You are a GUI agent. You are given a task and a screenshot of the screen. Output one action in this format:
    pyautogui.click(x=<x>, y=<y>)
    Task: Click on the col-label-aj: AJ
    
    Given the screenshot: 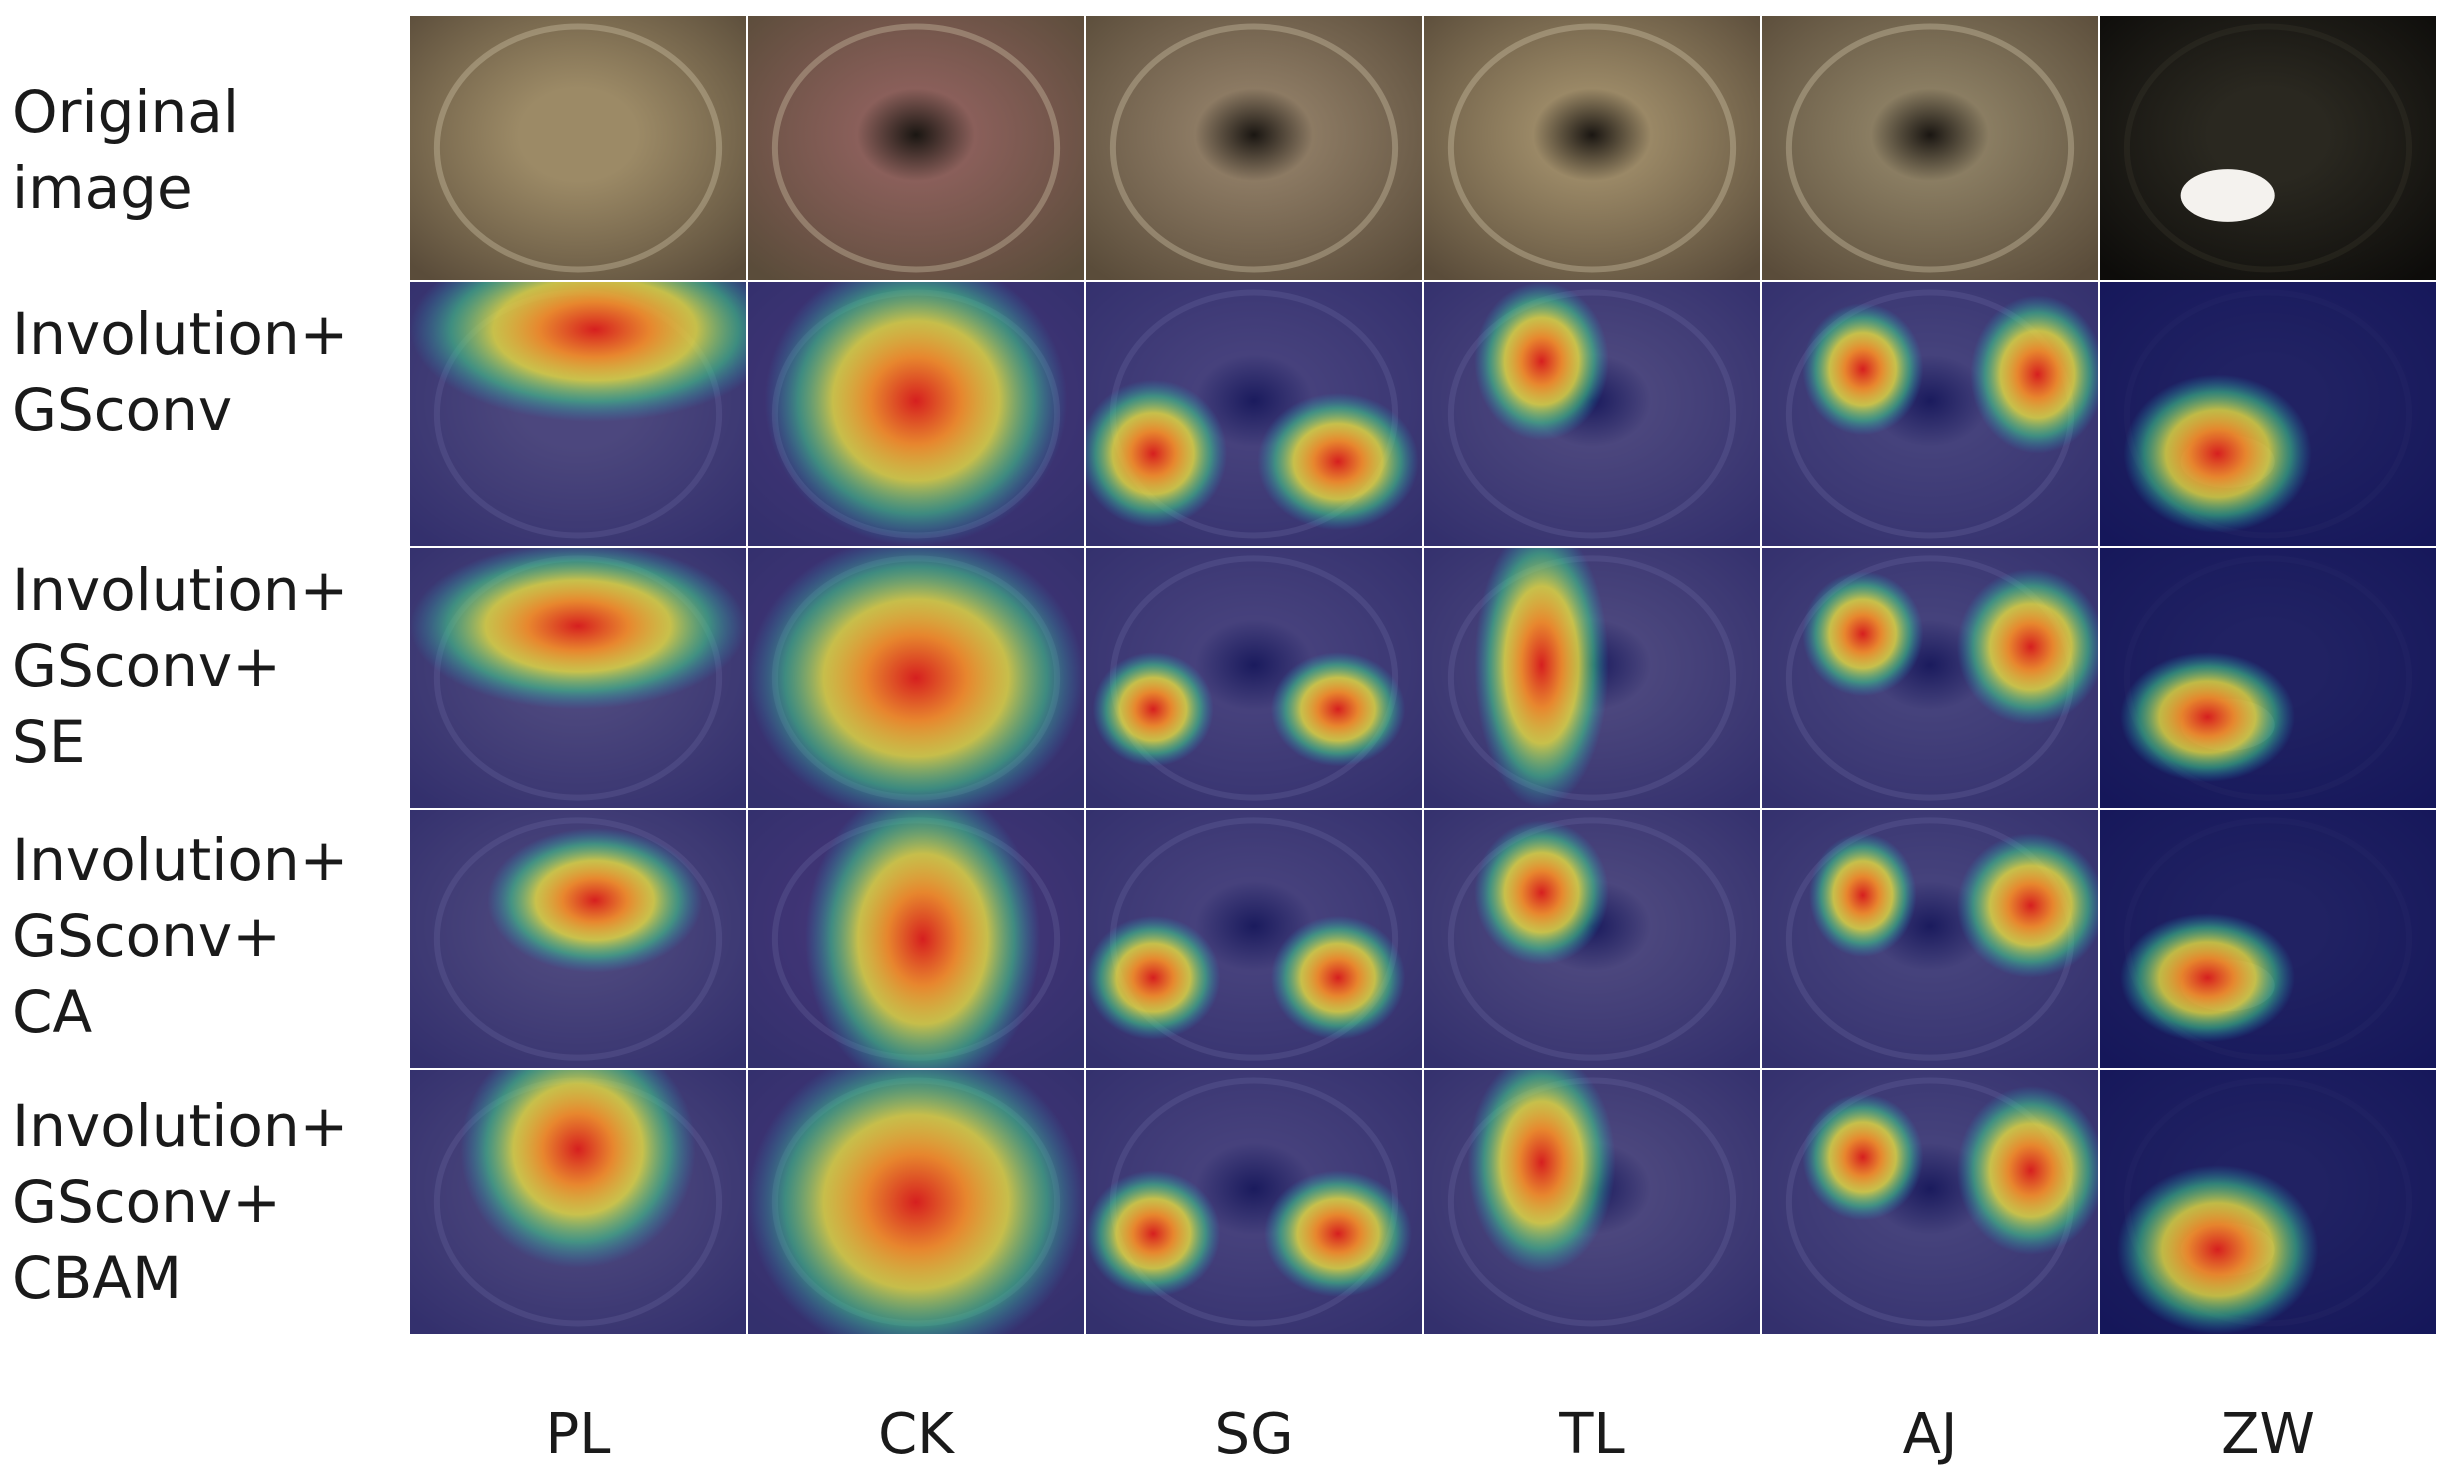 What is the action you would take?
    pyautogui.click(x=1930, y=1434)
    